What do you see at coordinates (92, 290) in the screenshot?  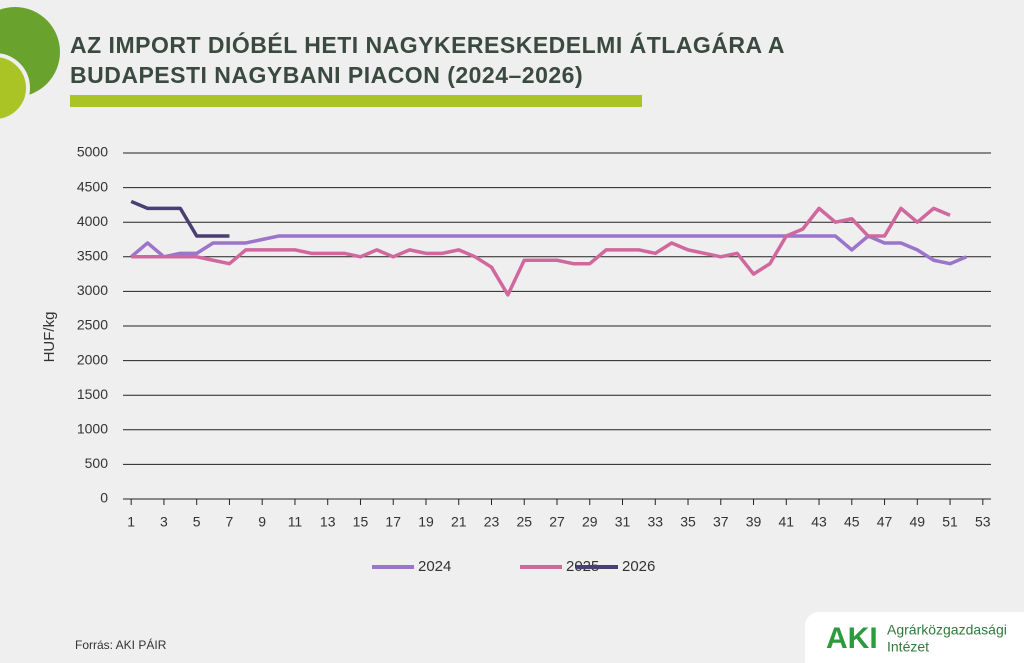 I see `y-tick-label: 3000` at bounding box center [92, 290].